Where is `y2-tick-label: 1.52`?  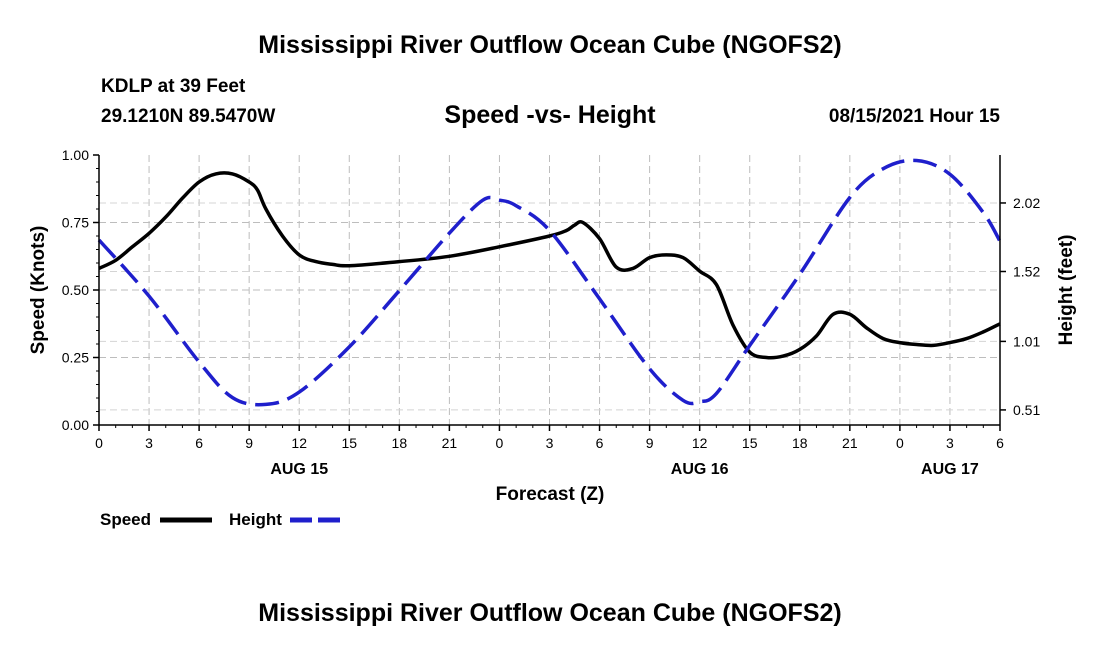 y2-tick-label: 1.52 is located at coordinates (1026, 271).